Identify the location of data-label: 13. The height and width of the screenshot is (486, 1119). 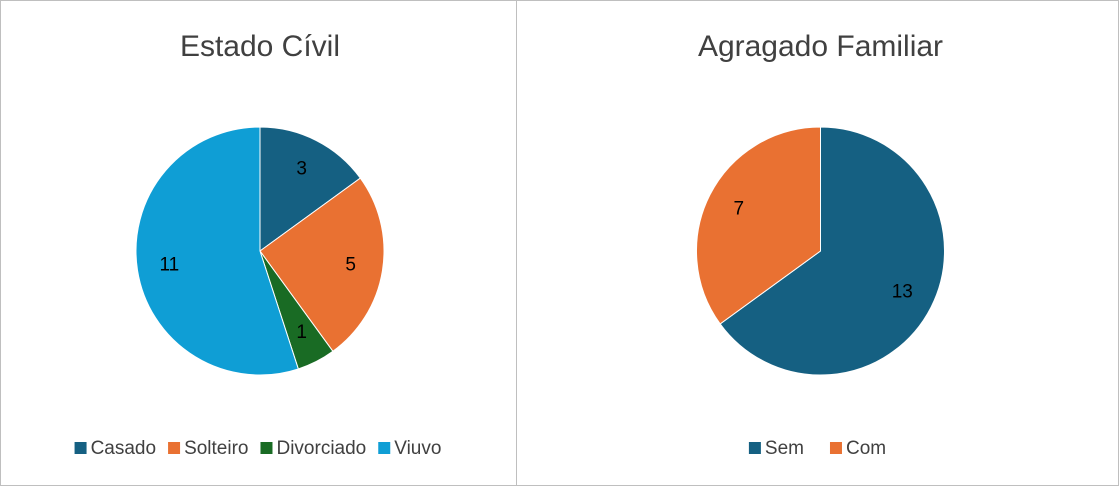
(902, 292).